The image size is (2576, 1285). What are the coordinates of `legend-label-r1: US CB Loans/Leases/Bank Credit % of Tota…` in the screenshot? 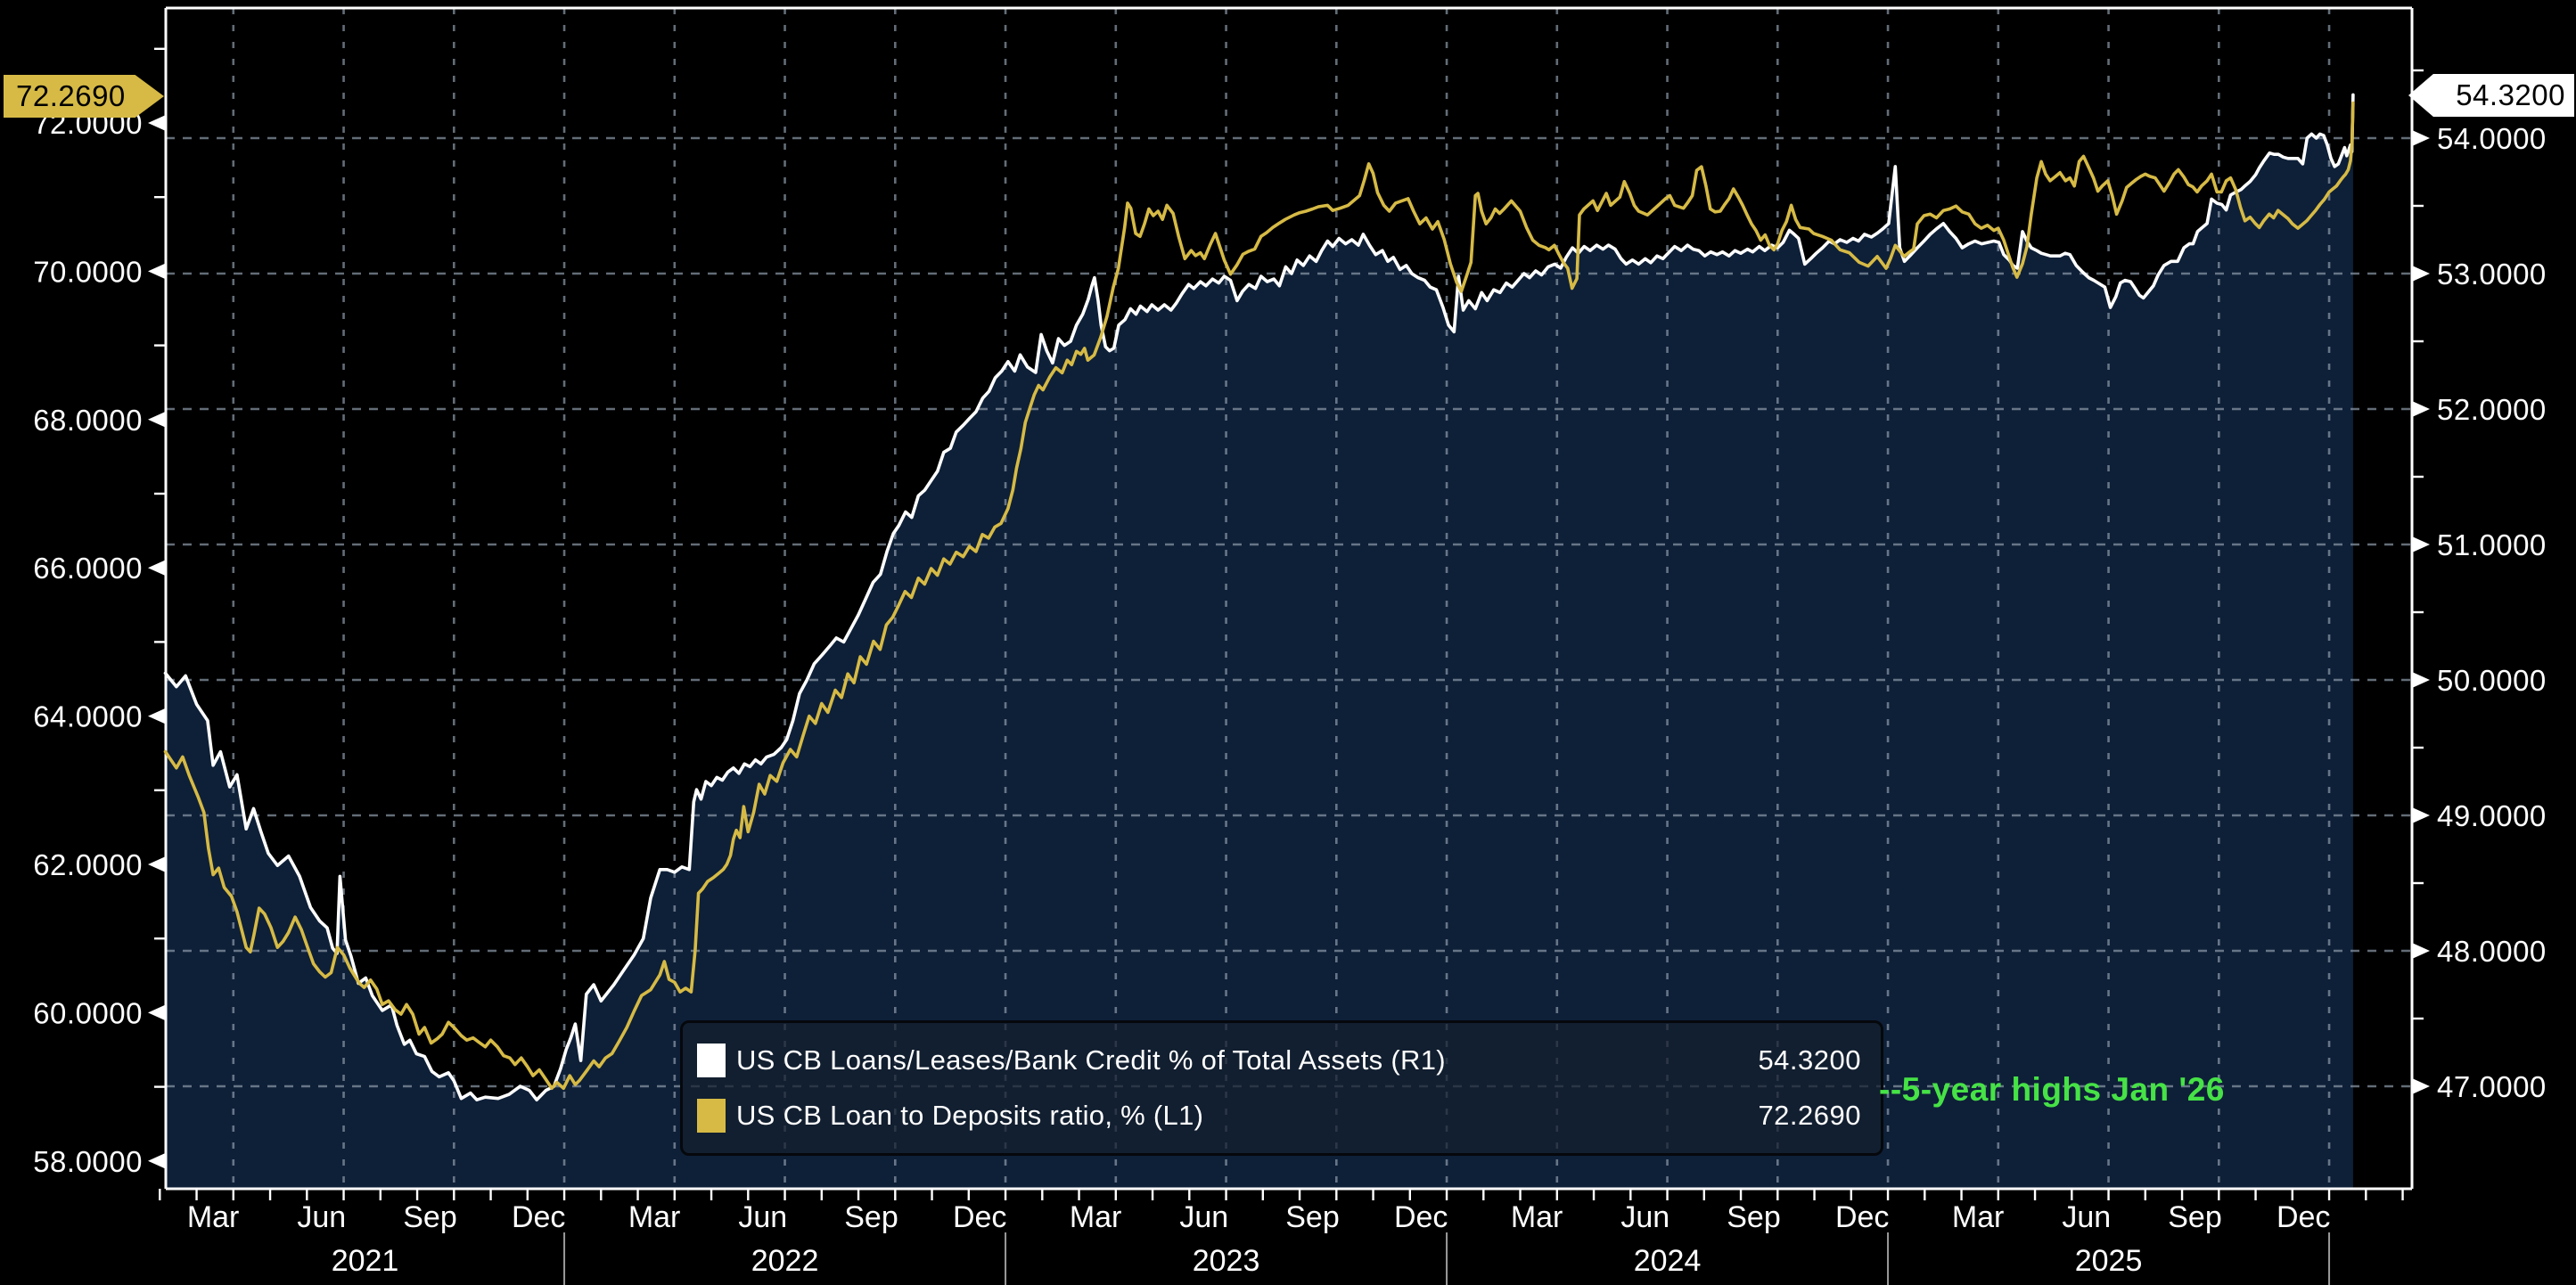 It's located at (1091, 1060).